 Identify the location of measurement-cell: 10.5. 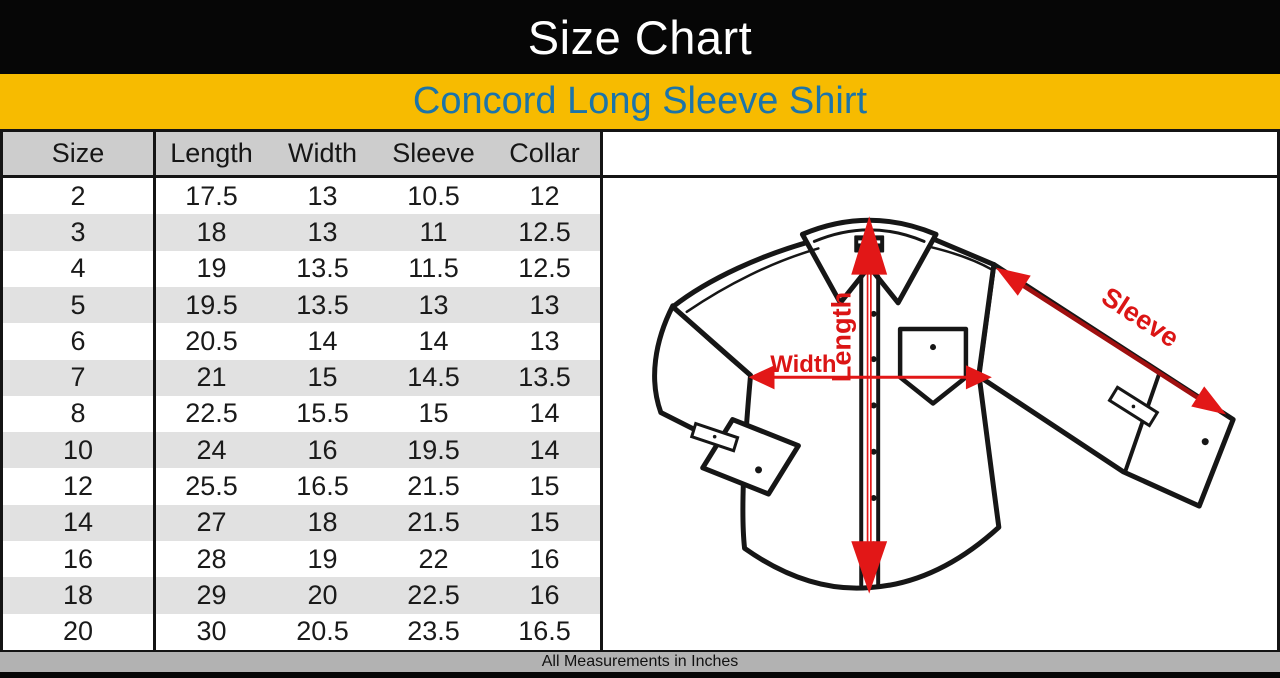
(433, 195).